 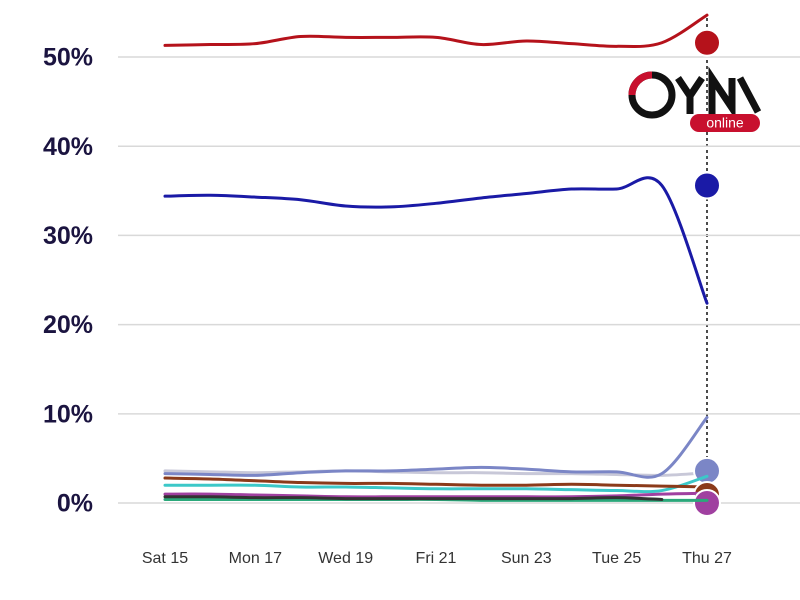 I want to click on y-tick-label: 10%, so click(x=68, y=414).